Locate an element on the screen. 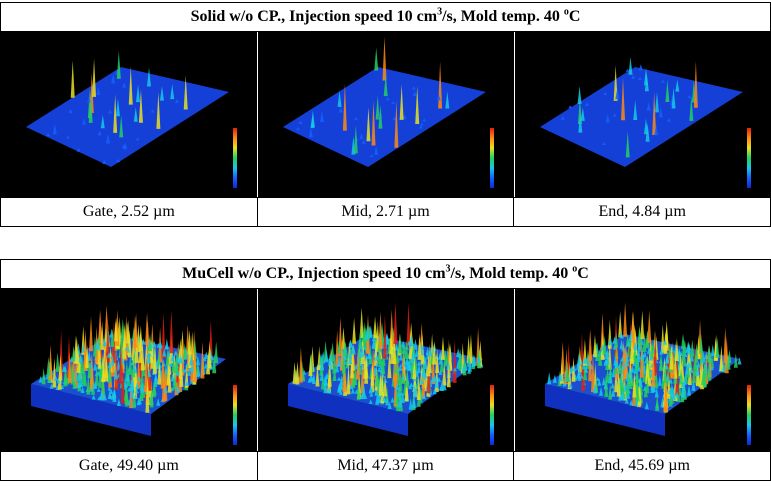 This screenshot has width=771, height=489. title-text: C is located at coordinates (583, 273).